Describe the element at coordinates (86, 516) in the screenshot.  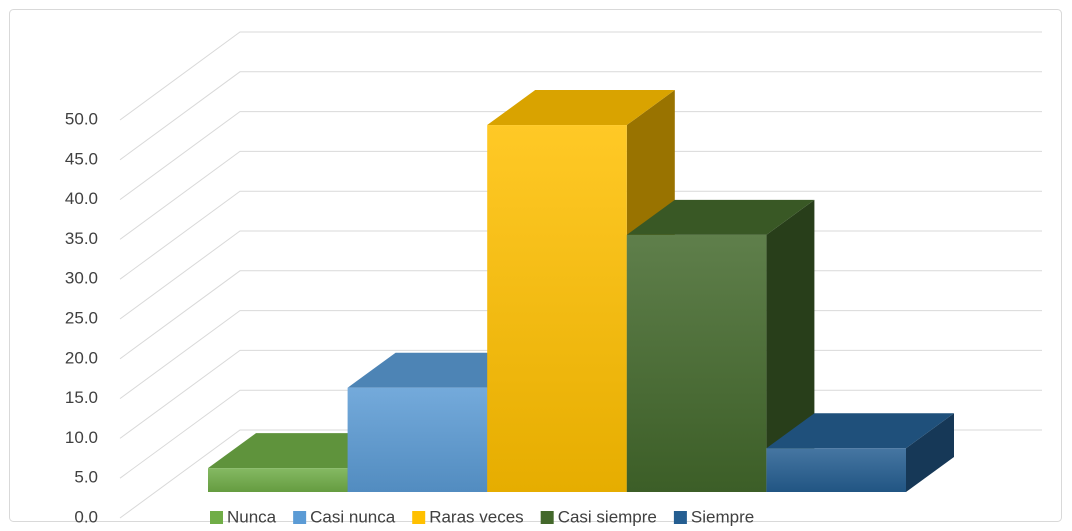
I see `y-tick-label: 0.0` at that location.